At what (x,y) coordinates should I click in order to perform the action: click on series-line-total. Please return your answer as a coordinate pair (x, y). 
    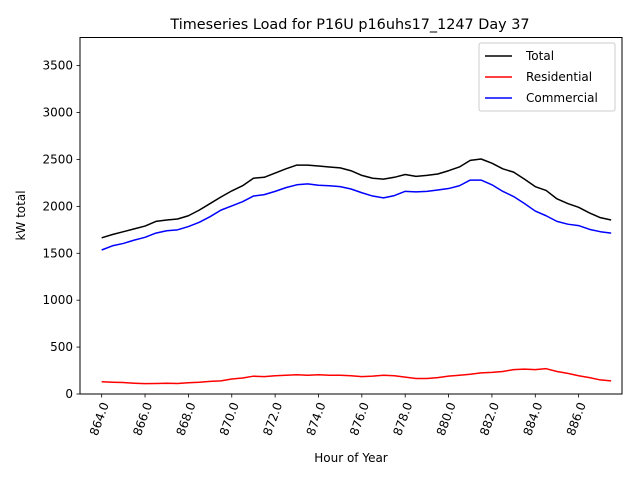
    Looking at the image, I should click on (356, 198).